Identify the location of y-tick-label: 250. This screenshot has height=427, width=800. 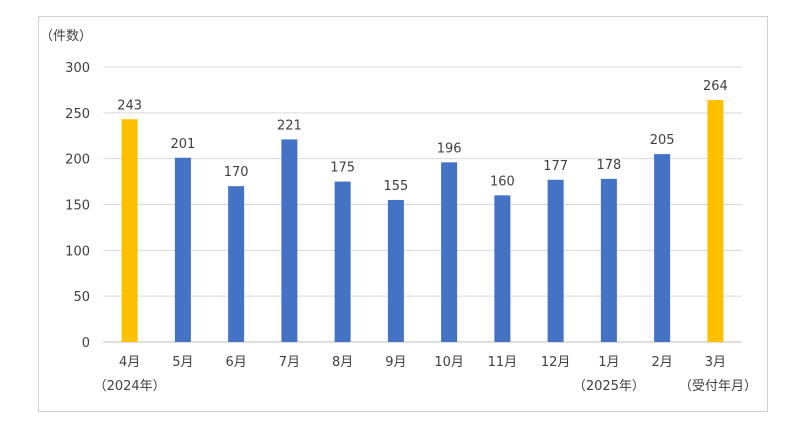
(77, 114).